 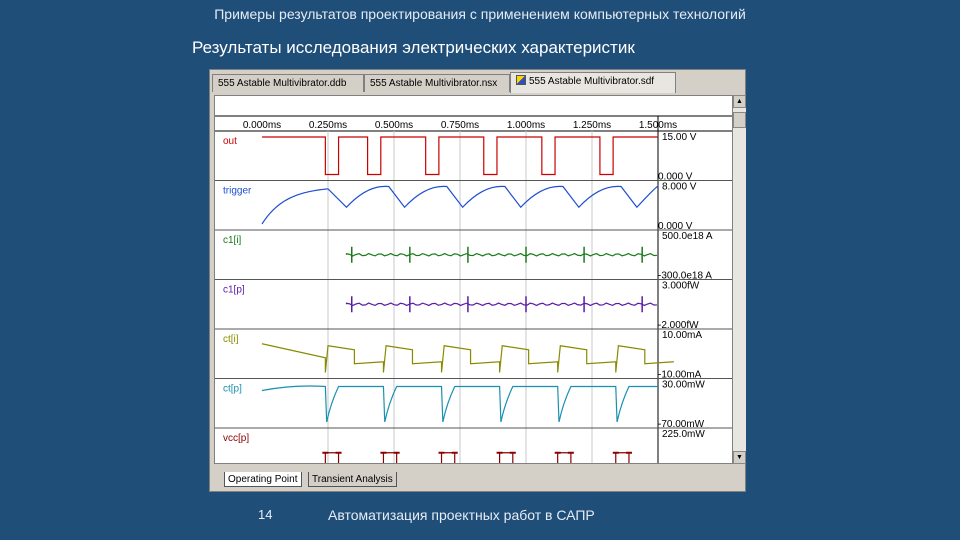 I want to click on tab-sdf-label: 555 Astable Multivibrator.sdf, so click(x=592, y=81).